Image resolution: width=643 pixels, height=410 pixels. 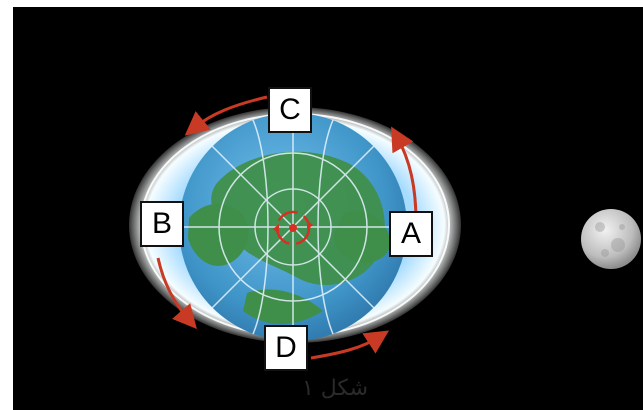 What do you see at coordinates (226, 115) in the screenshot?
I see `arrow-top` at bounding box center [226, 115].